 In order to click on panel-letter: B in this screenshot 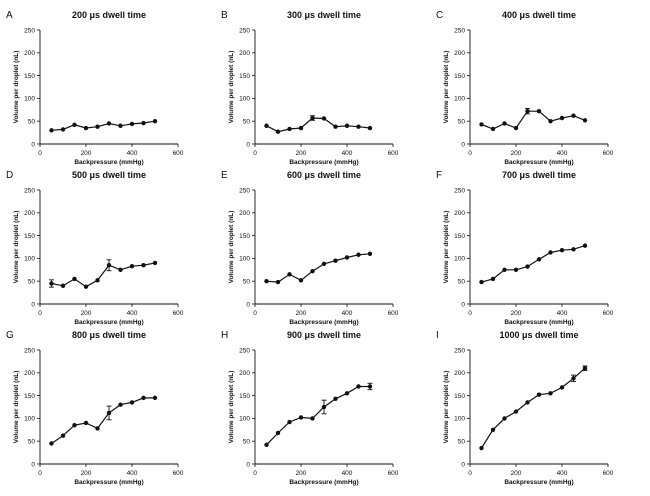, I will do `click(224, 15)`.